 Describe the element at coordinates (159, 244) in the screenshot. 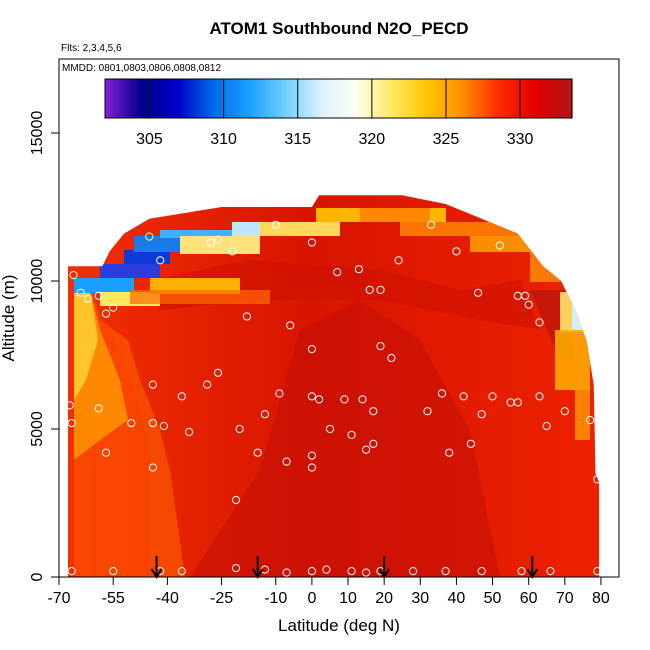

I see `upper-blue-mid` at that location.